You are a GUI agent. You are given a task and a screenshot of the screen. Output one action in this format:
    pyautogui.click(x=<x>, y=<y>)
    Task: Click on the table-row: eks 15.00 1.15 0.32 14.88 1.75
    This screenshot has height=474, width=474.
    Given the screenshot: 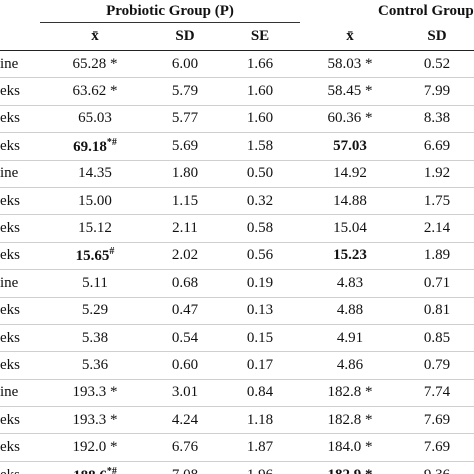 What is the action you would take?
    pyautogui.click(x=237, y=201)
    